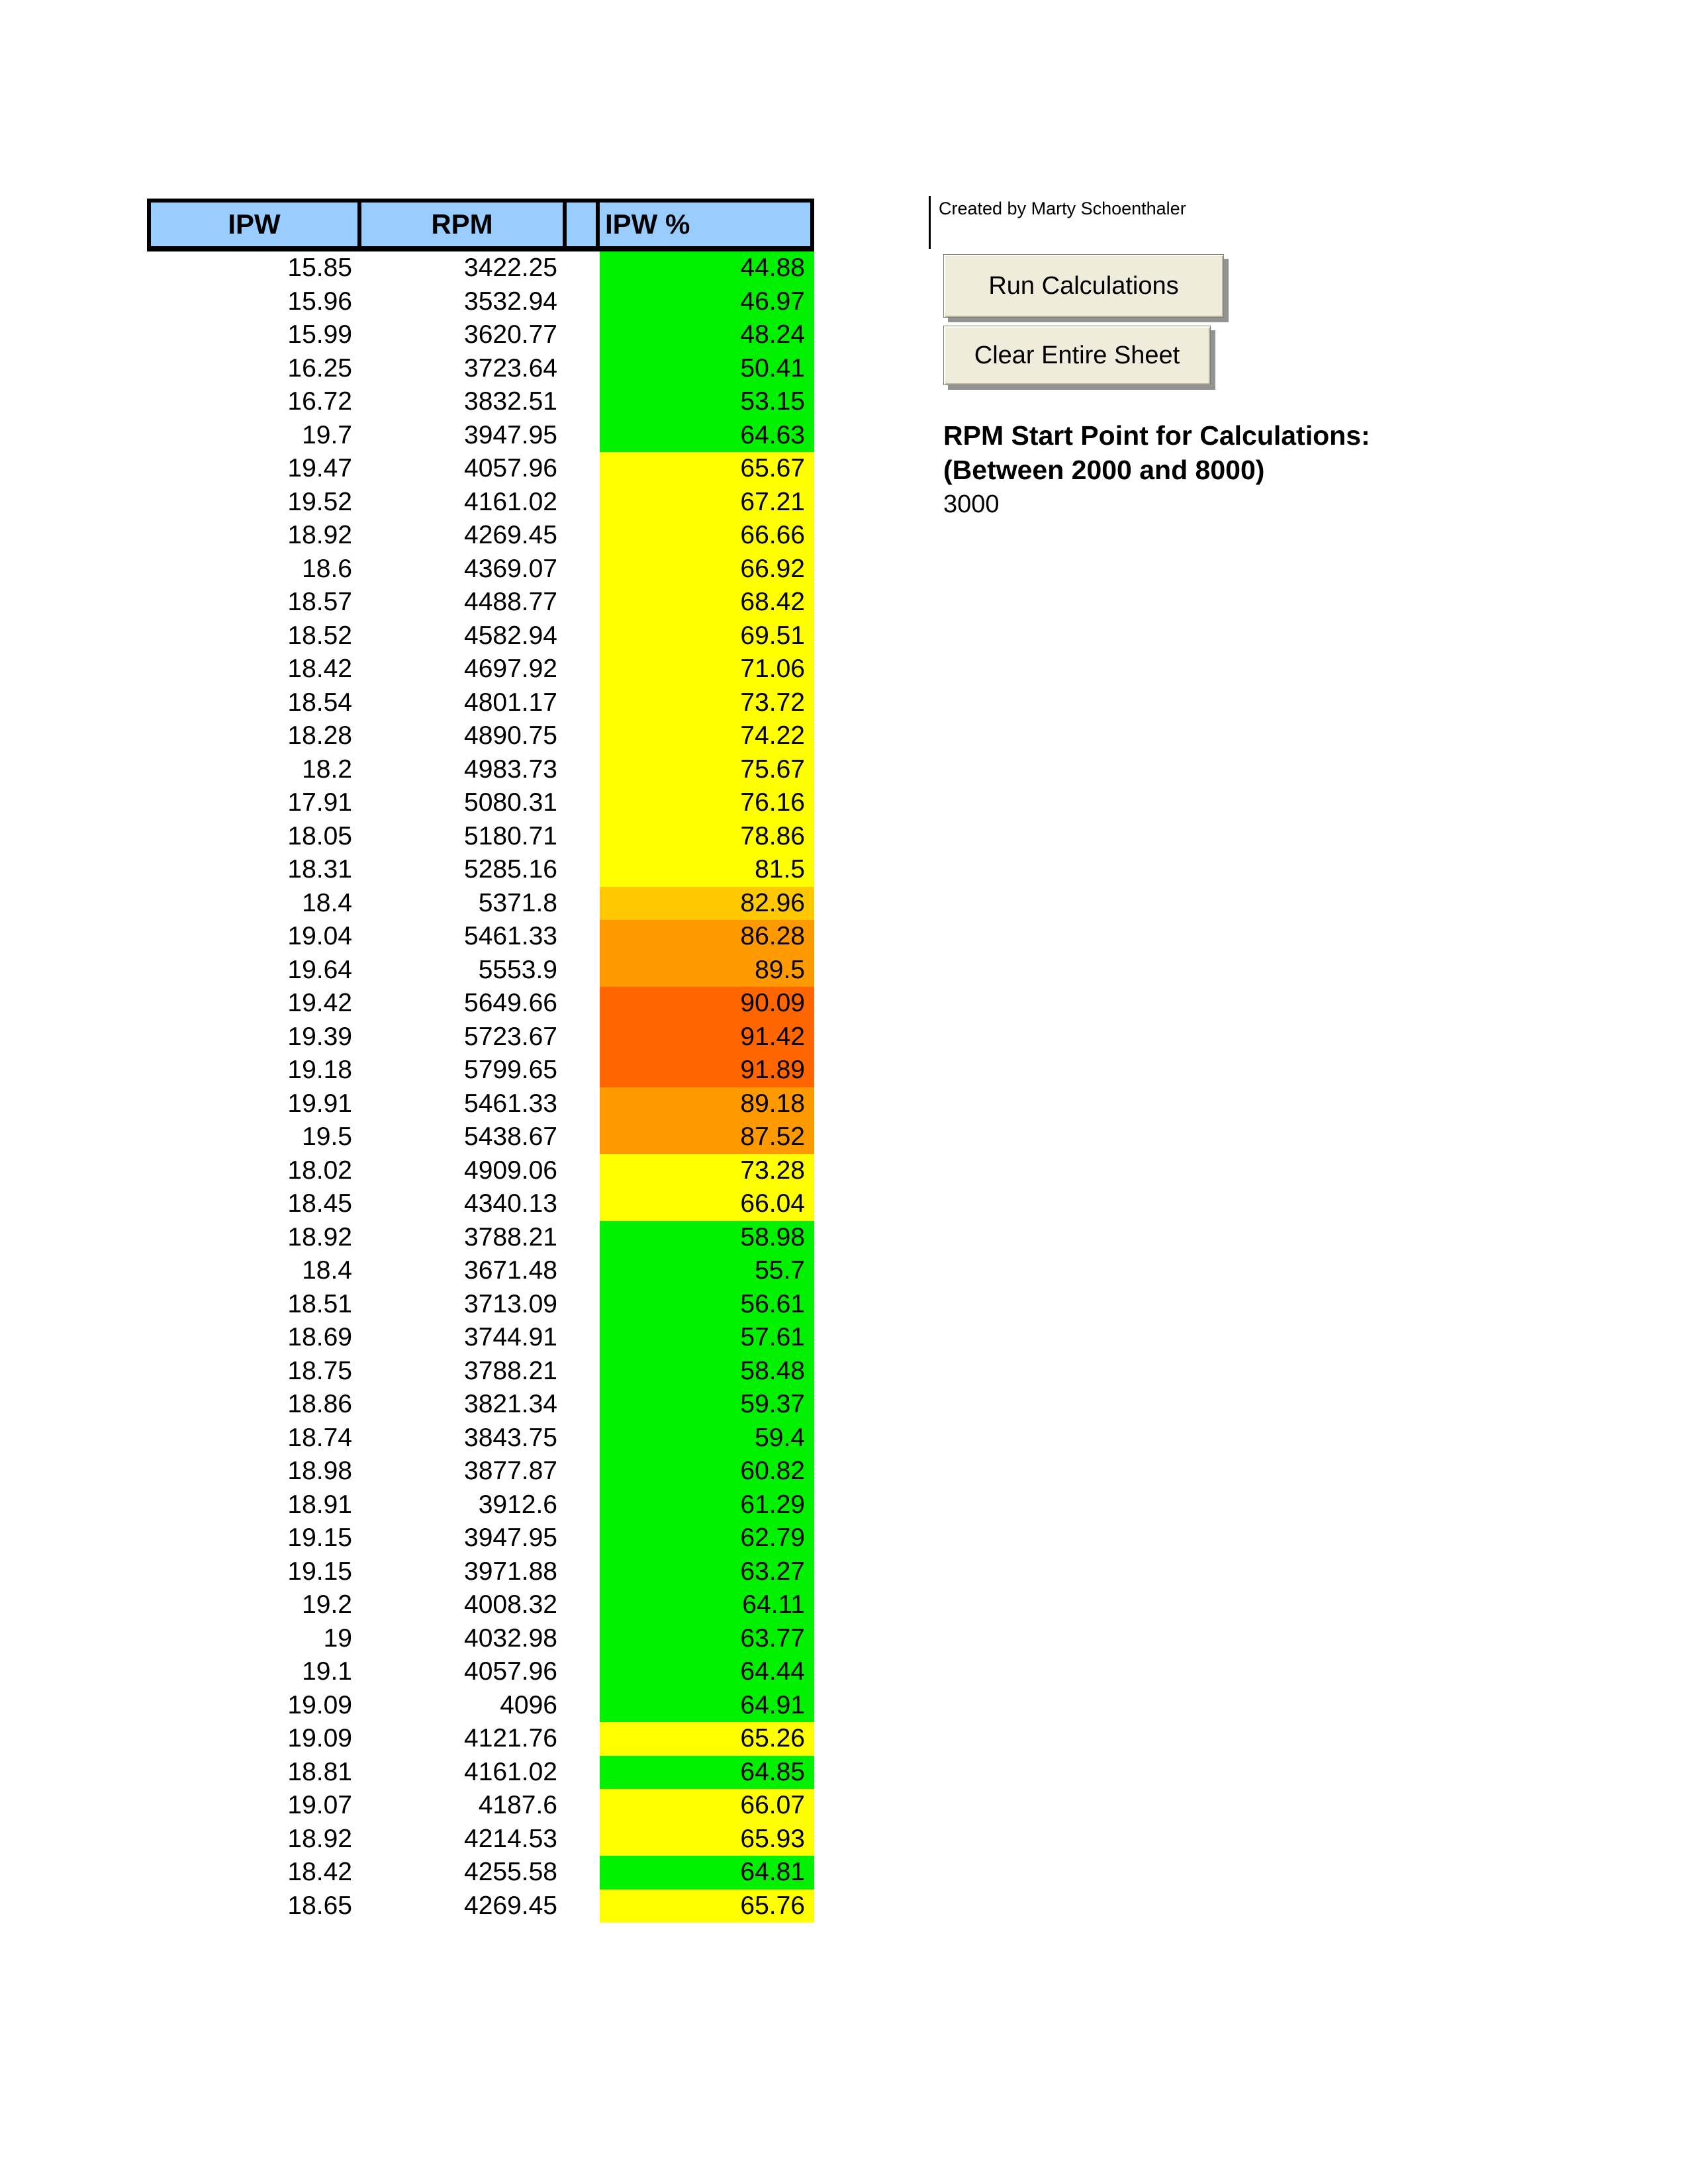 The width and height of the screenshot is (1688, 2184). Describe the element at coordinates (707, 569) in the screenshot. I see `ipw-pct-cell: 66.92` at that location.